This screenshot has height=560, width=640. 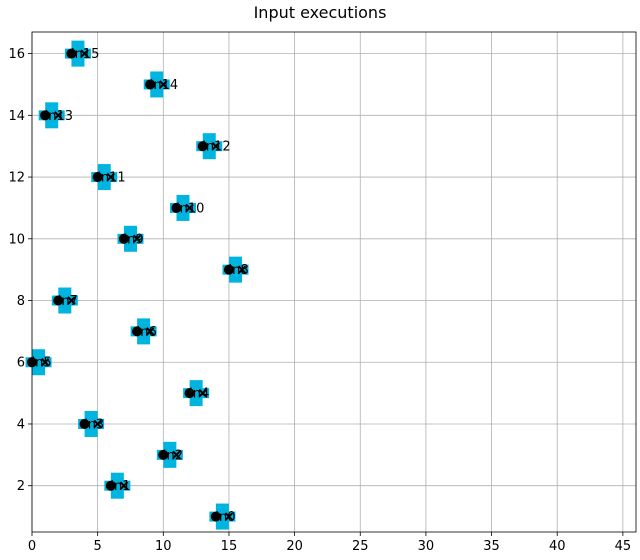 What do you see at coordinates (623, 546) in the screenshot?
I see `x-tick-label: 45` at bounding box center [623, 546].